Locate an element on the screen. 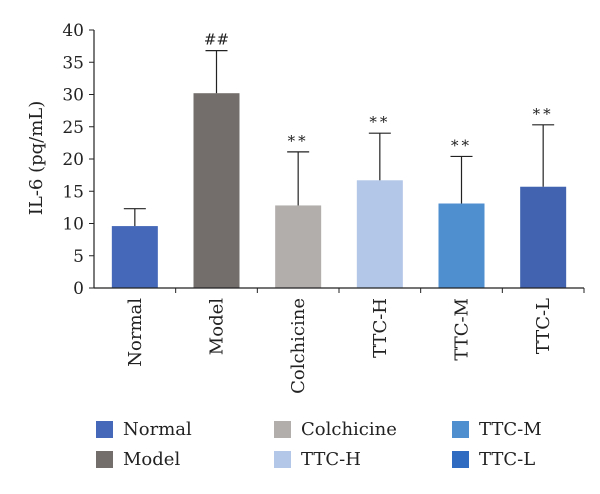  legend: Normal Colchicine TTC-M Model TTC-H TTC-L is located at coordinates (319, 444).